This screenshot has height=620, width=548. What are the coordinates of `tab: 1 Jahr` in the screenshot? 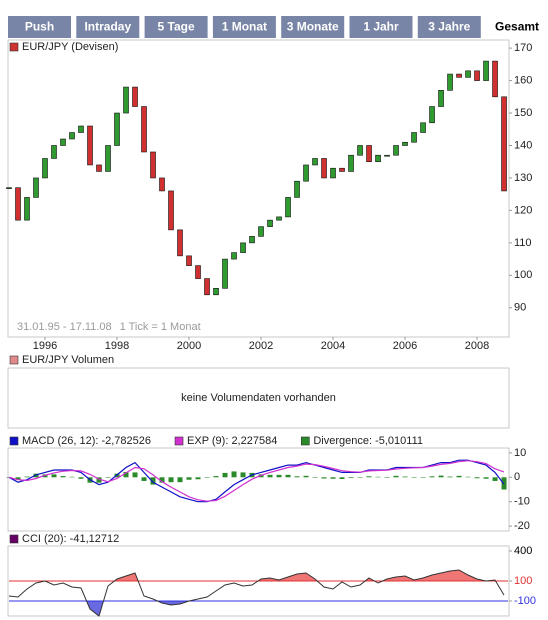 It's located at (381, 27).